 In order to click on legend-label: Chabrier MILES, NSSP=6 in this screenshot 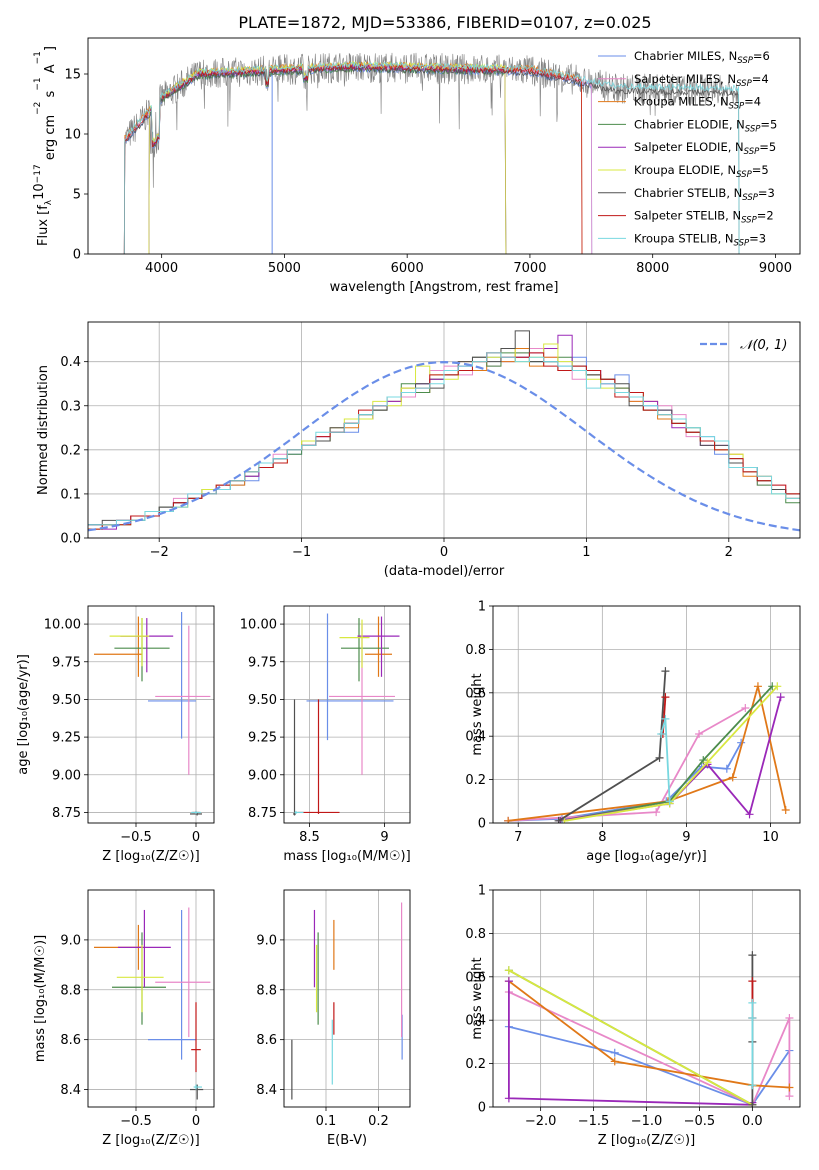, I will do `click(702, 57)`.